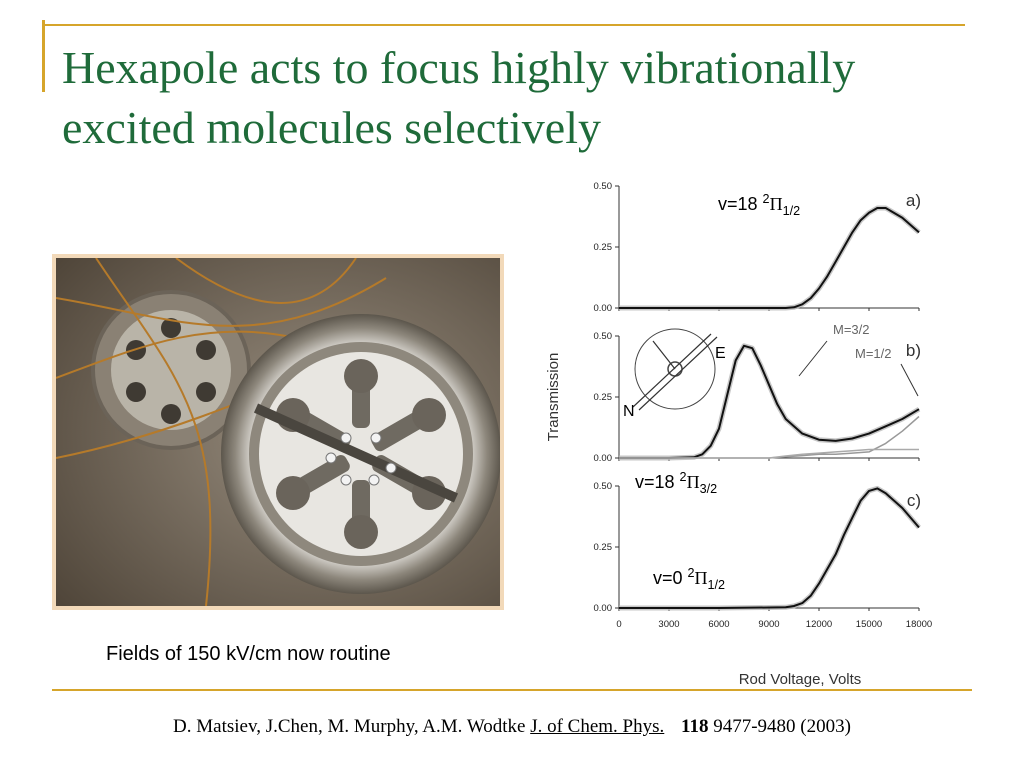  I want to click on state-label-a: v=18 2Π1/2, so click(759, 205).